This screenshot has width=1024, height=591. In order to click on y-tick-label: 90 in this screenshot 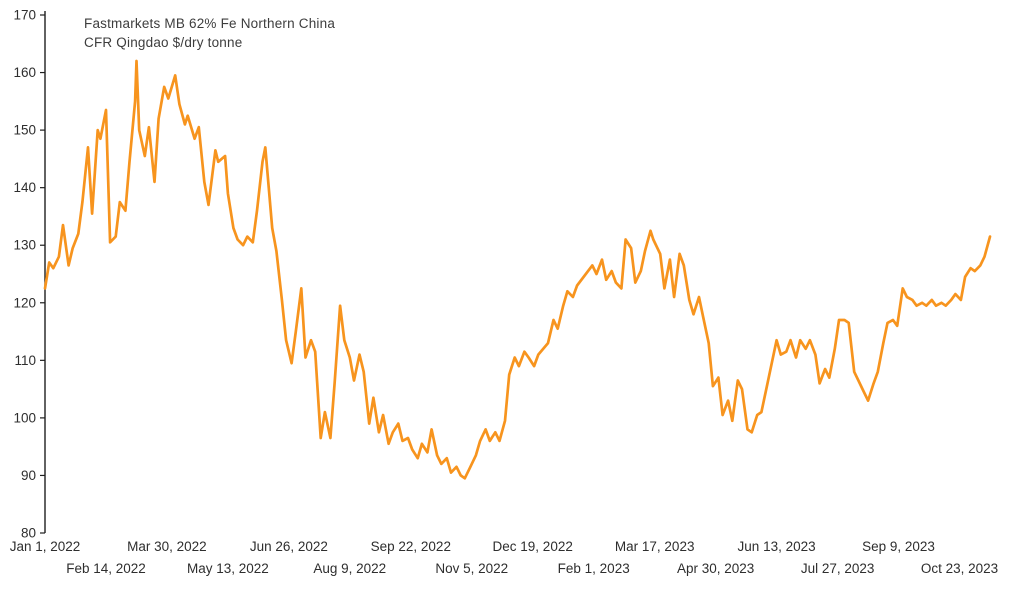, I will do `click(28, 475)`.